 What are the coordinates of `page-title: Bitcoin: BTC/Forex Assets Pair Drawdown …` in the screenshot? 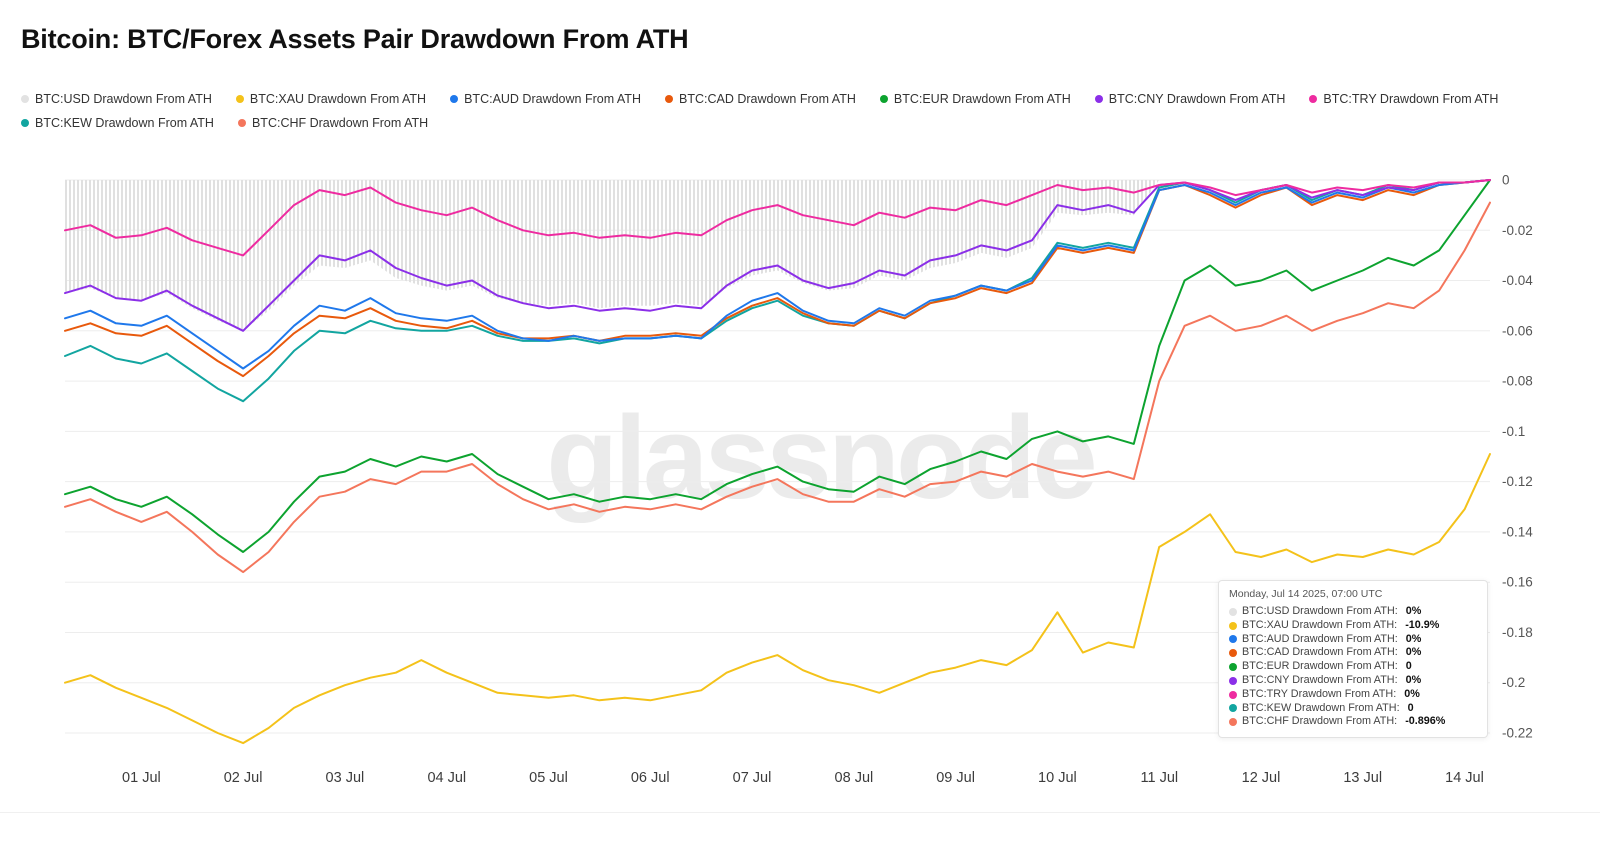 It's located at (355, 39).